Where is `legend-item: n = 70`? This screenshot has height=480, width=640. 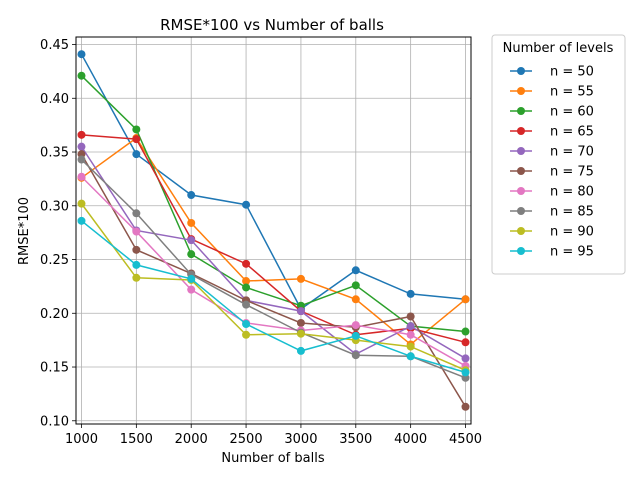
legend-item: n = 70 is located at coordinates (552, 152).